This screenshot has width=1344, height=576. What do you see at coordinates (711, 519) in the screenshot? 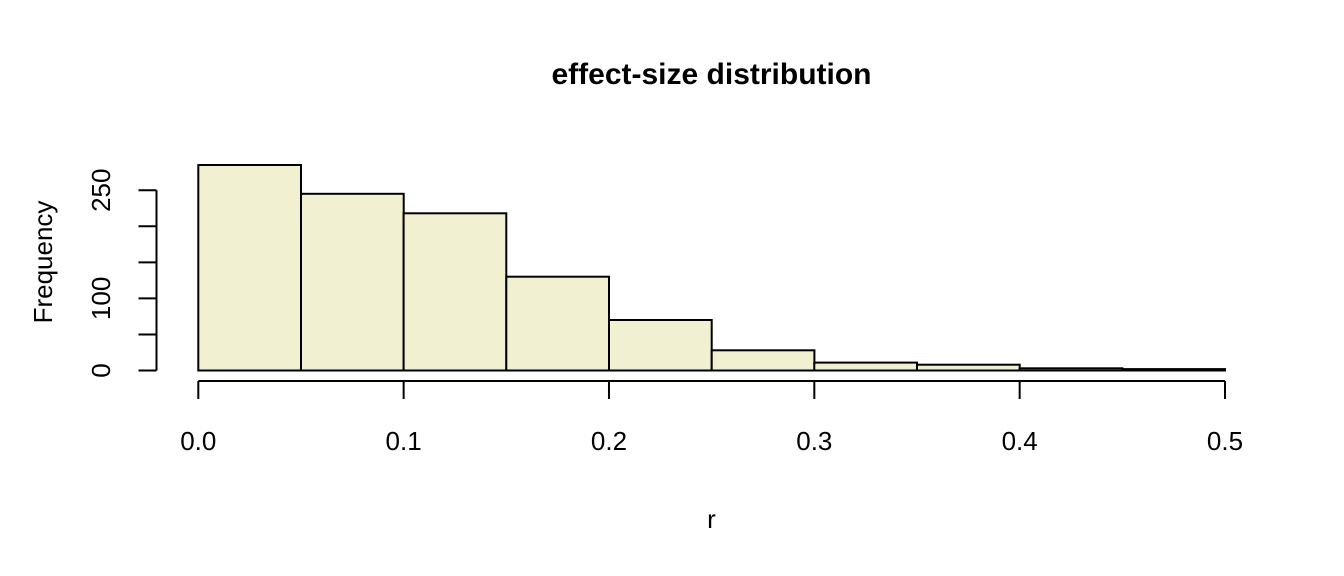
I see `x-axis-label: r` at bounding box center [711, 519].